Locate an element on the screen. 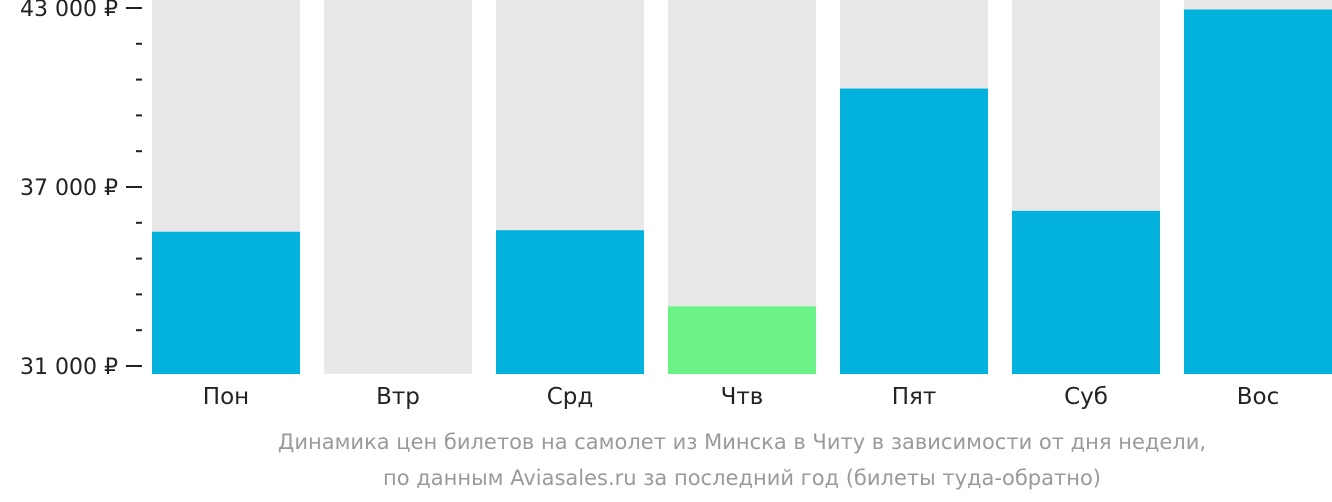  x-tick-label: Суб is located at coordinates (1086, 397).